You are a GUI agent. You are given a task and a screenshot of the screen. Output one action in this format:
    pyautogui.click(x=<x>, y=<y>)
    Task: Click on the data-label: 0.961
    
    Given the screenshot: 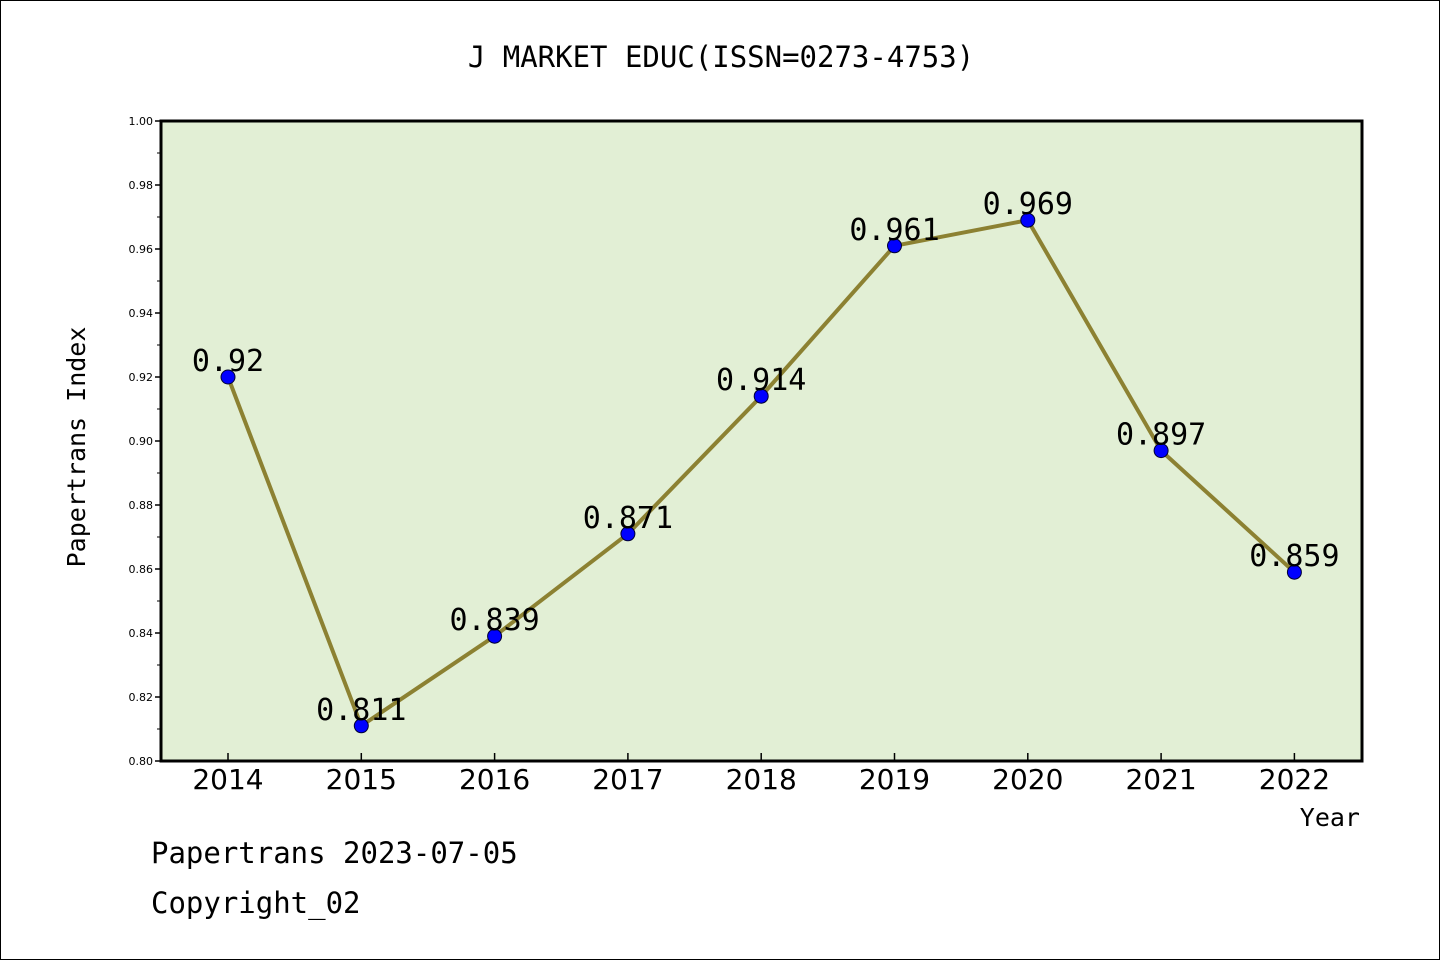 What is the action you would take?
    pyautogui.click(x=894, y=230)
    